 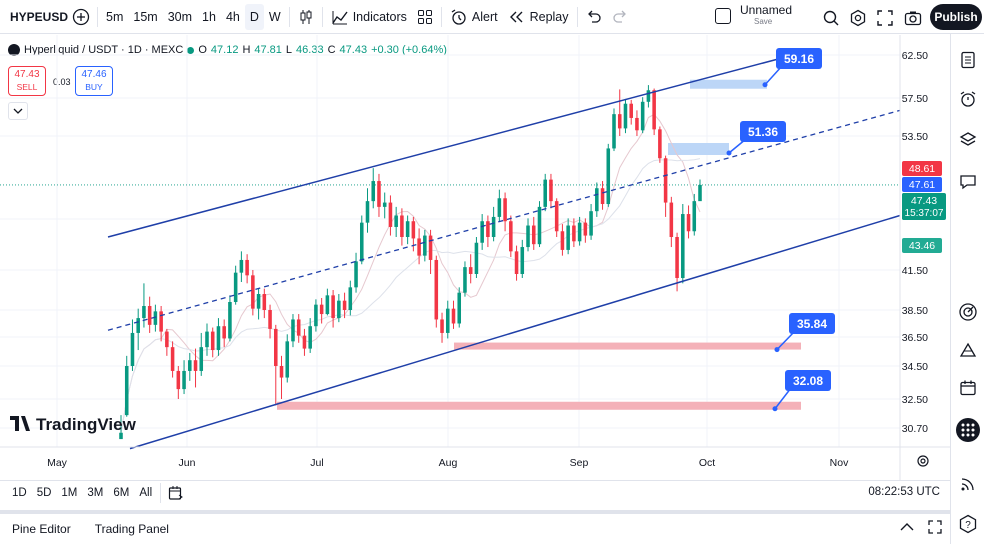 What do you see at coordinates (956, 17) in the screenshot?
I see `publish-button: Publish` at bounding box center [956, 17].